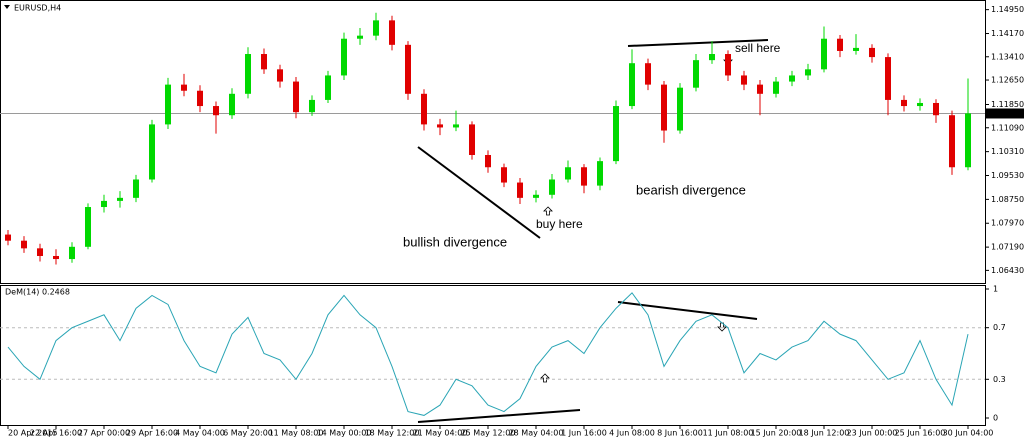  What do you see at coordinates (455, 241) in the screenshot?
I see `annotation: bullish divergence` at bounding box center [455, 241].